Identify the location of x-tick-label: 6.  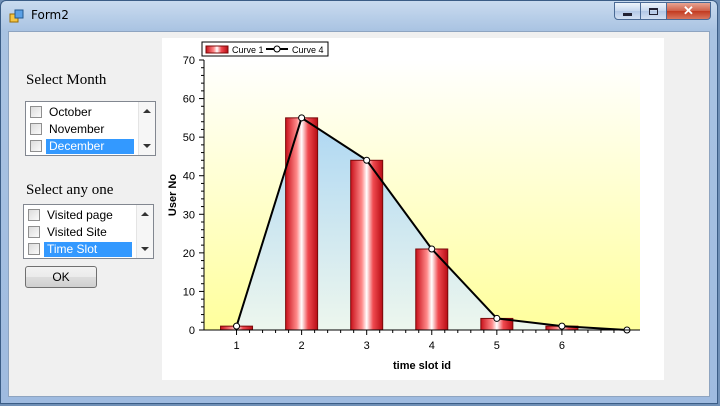
(562, 346).